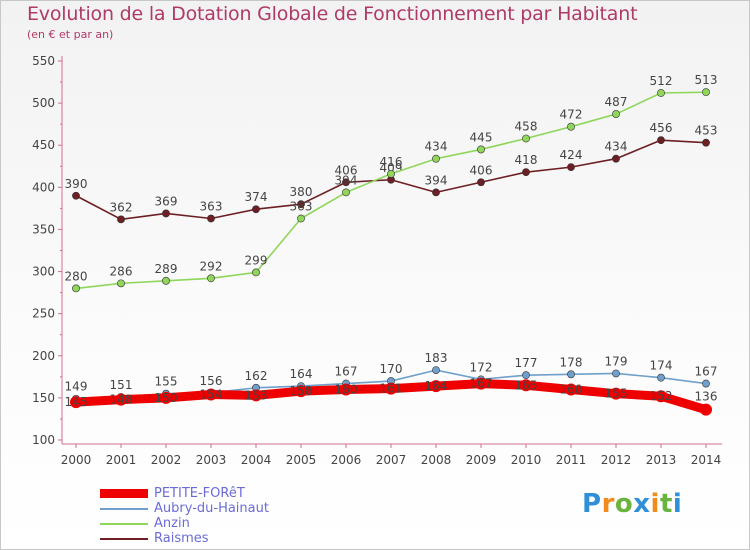  I want to click on chart-subtitle: (en € et par an), so click(70, 34).